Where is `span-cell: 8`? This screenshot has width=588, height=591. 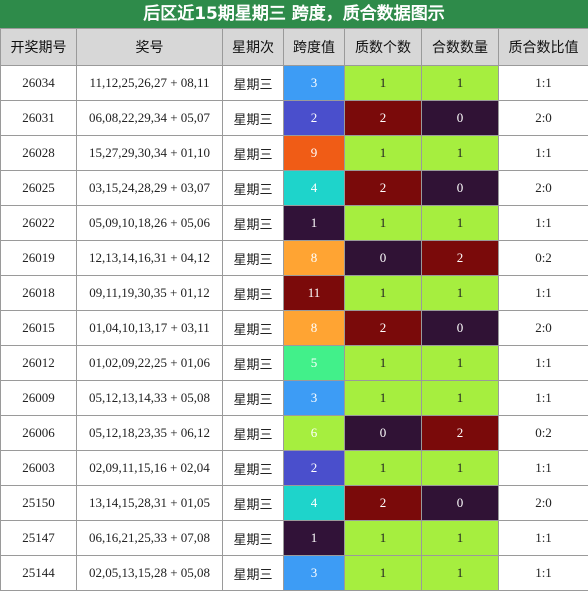
span-cell: 8 is located at coordinates (314, 258).